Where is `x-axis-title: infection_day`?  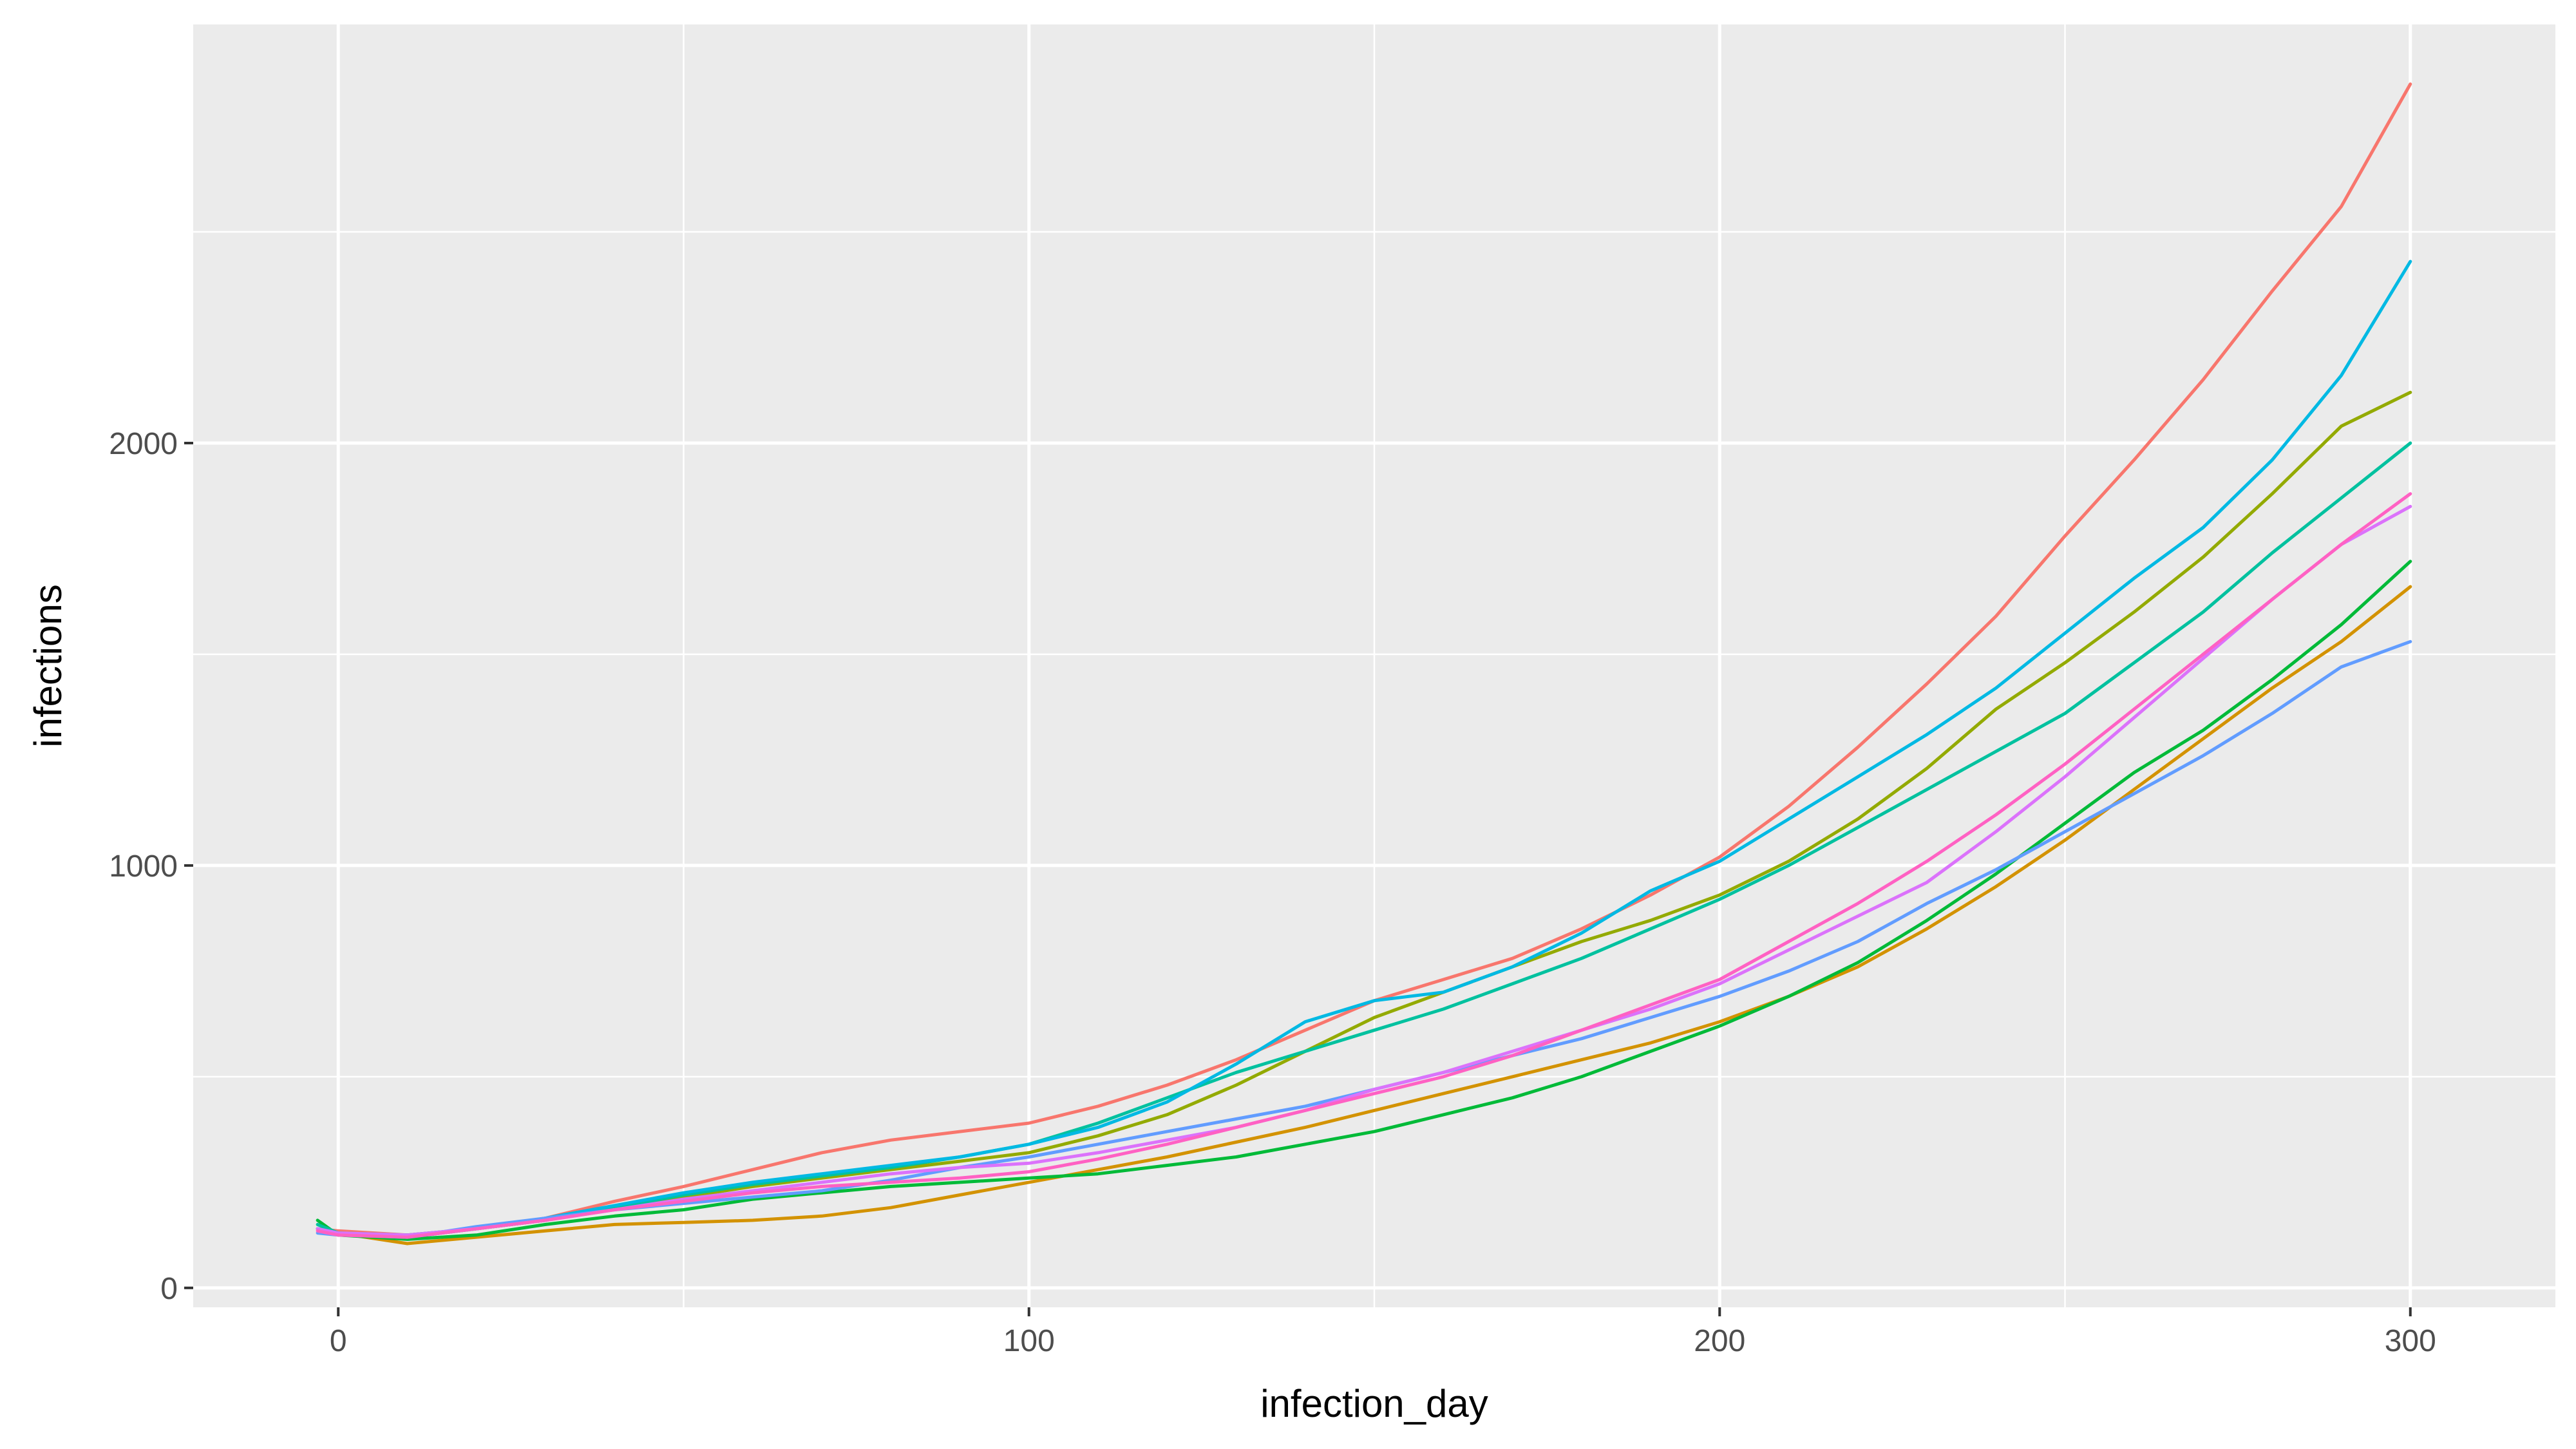
x-axis-title: infection_day is located at coordinates (1374, 1403).